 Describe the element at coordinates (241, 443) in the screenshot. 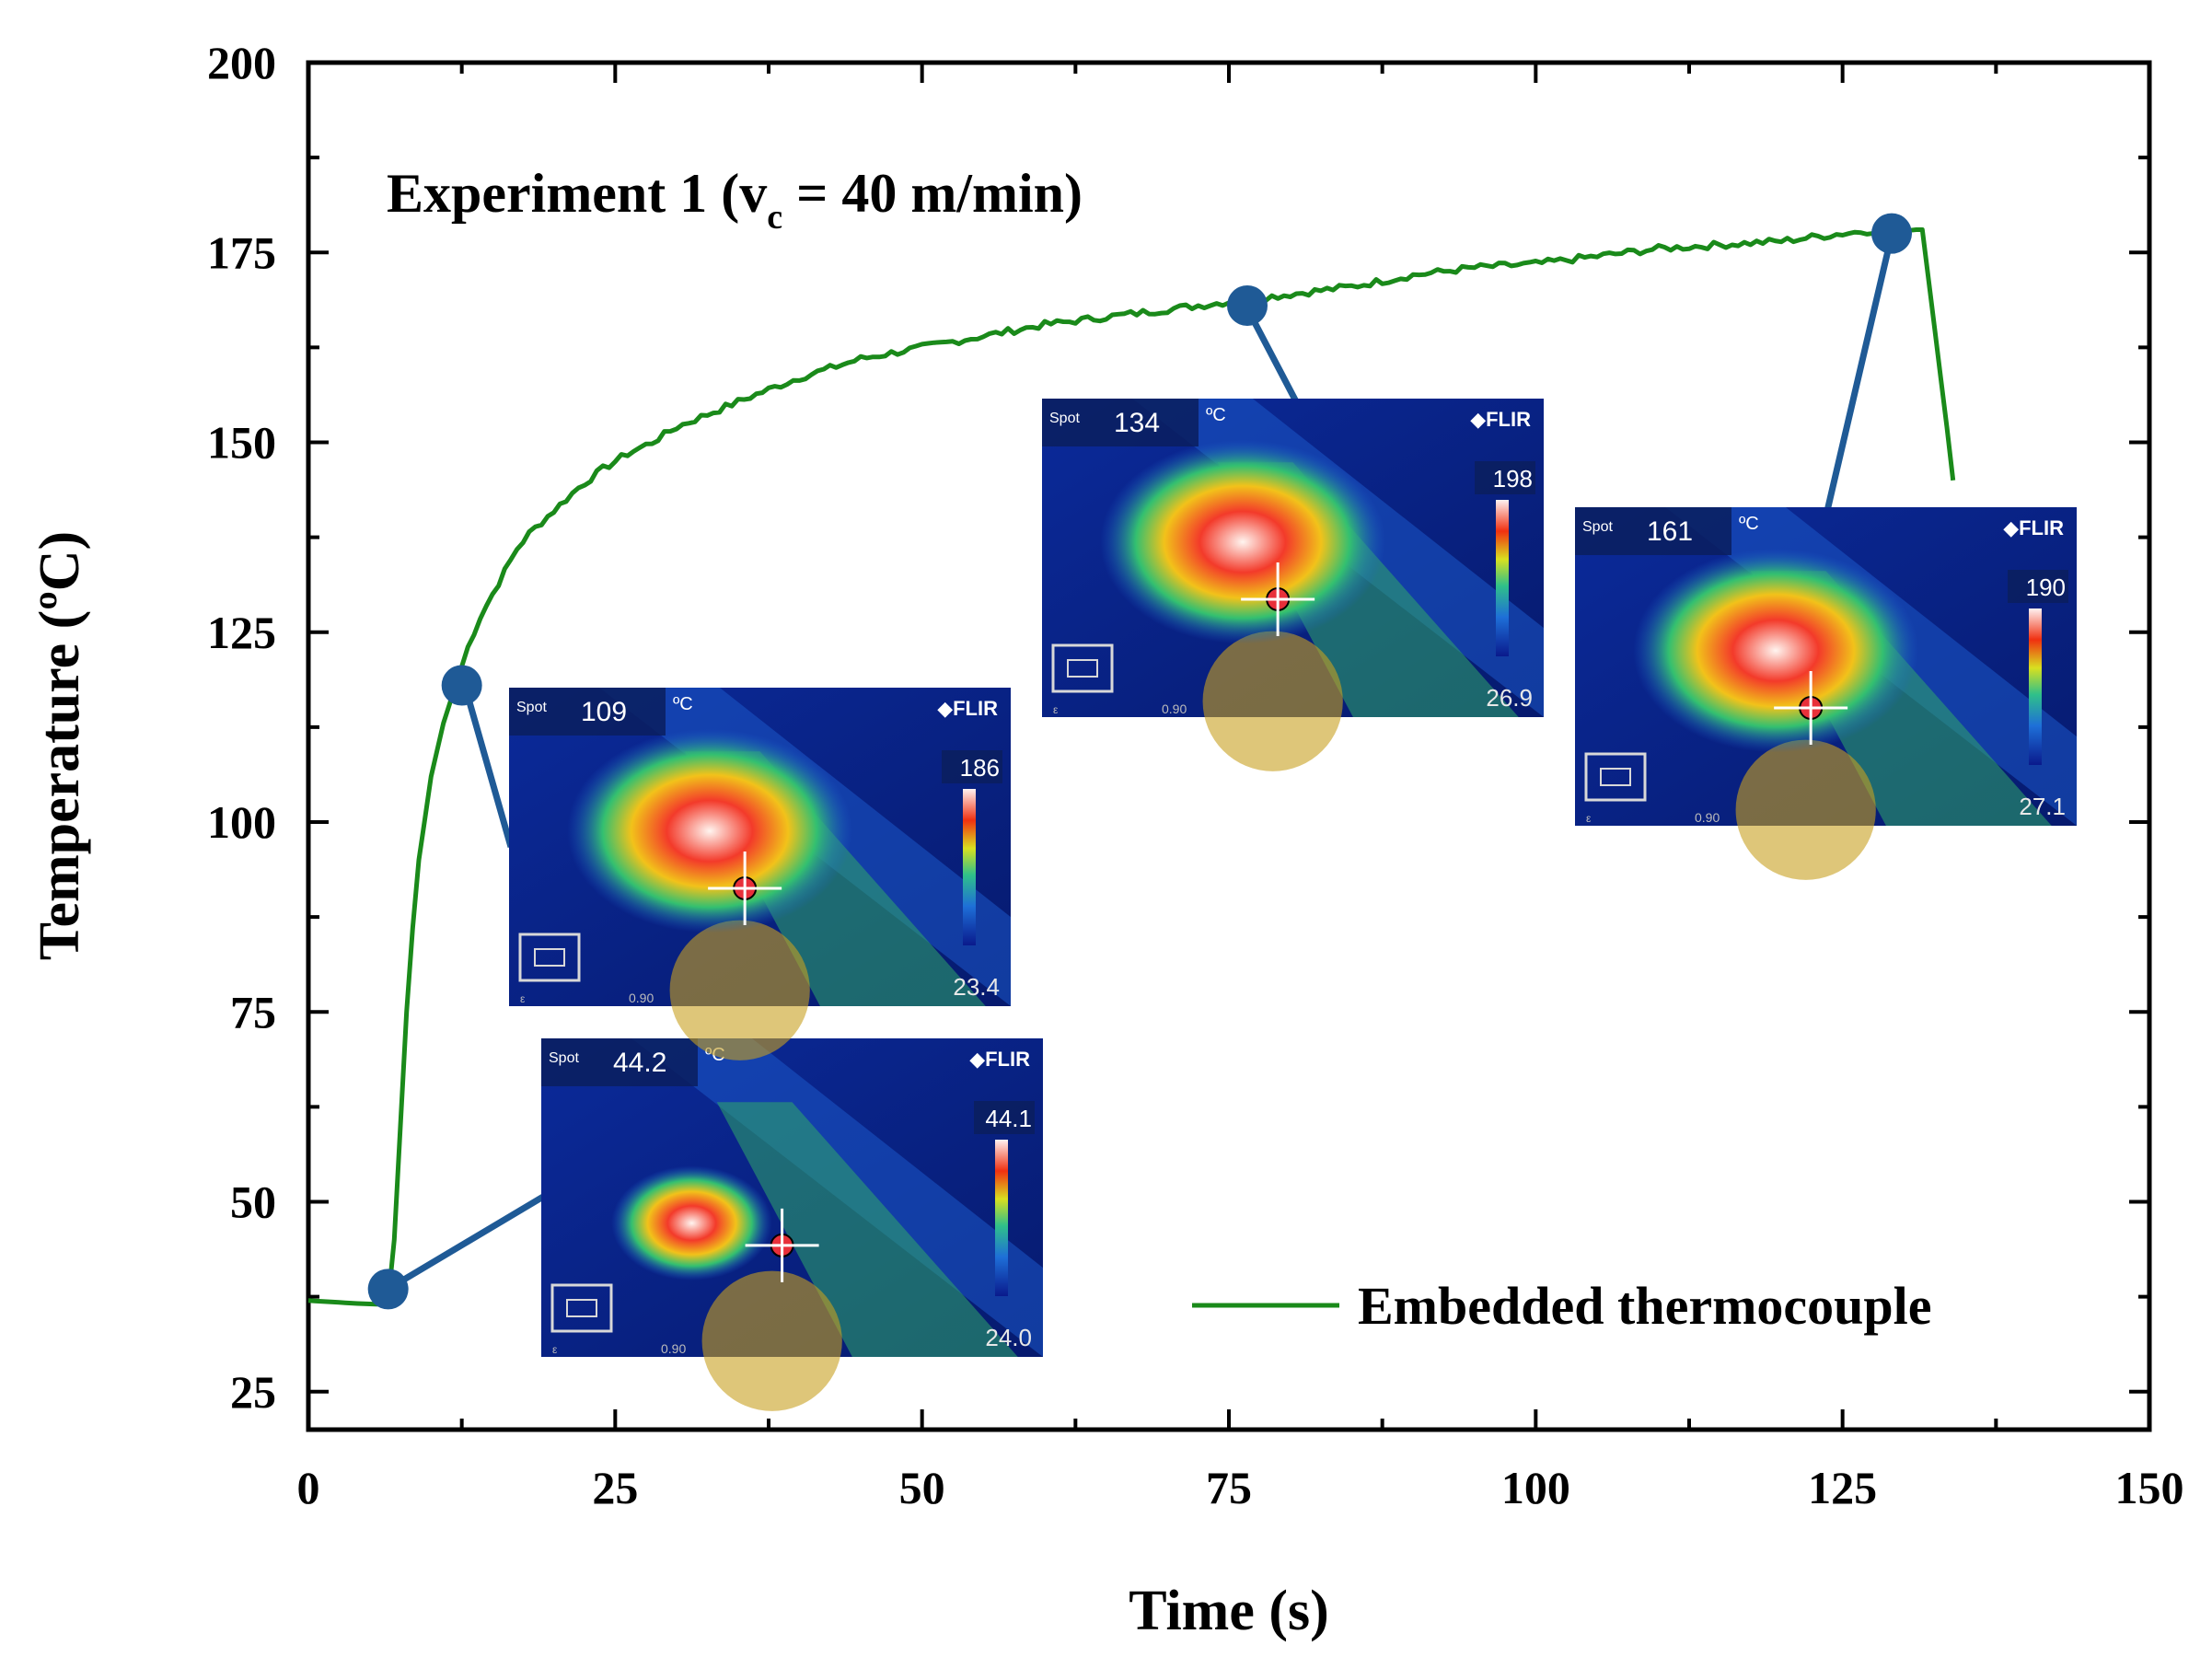

I see `y-tick-label: 150` at that location.